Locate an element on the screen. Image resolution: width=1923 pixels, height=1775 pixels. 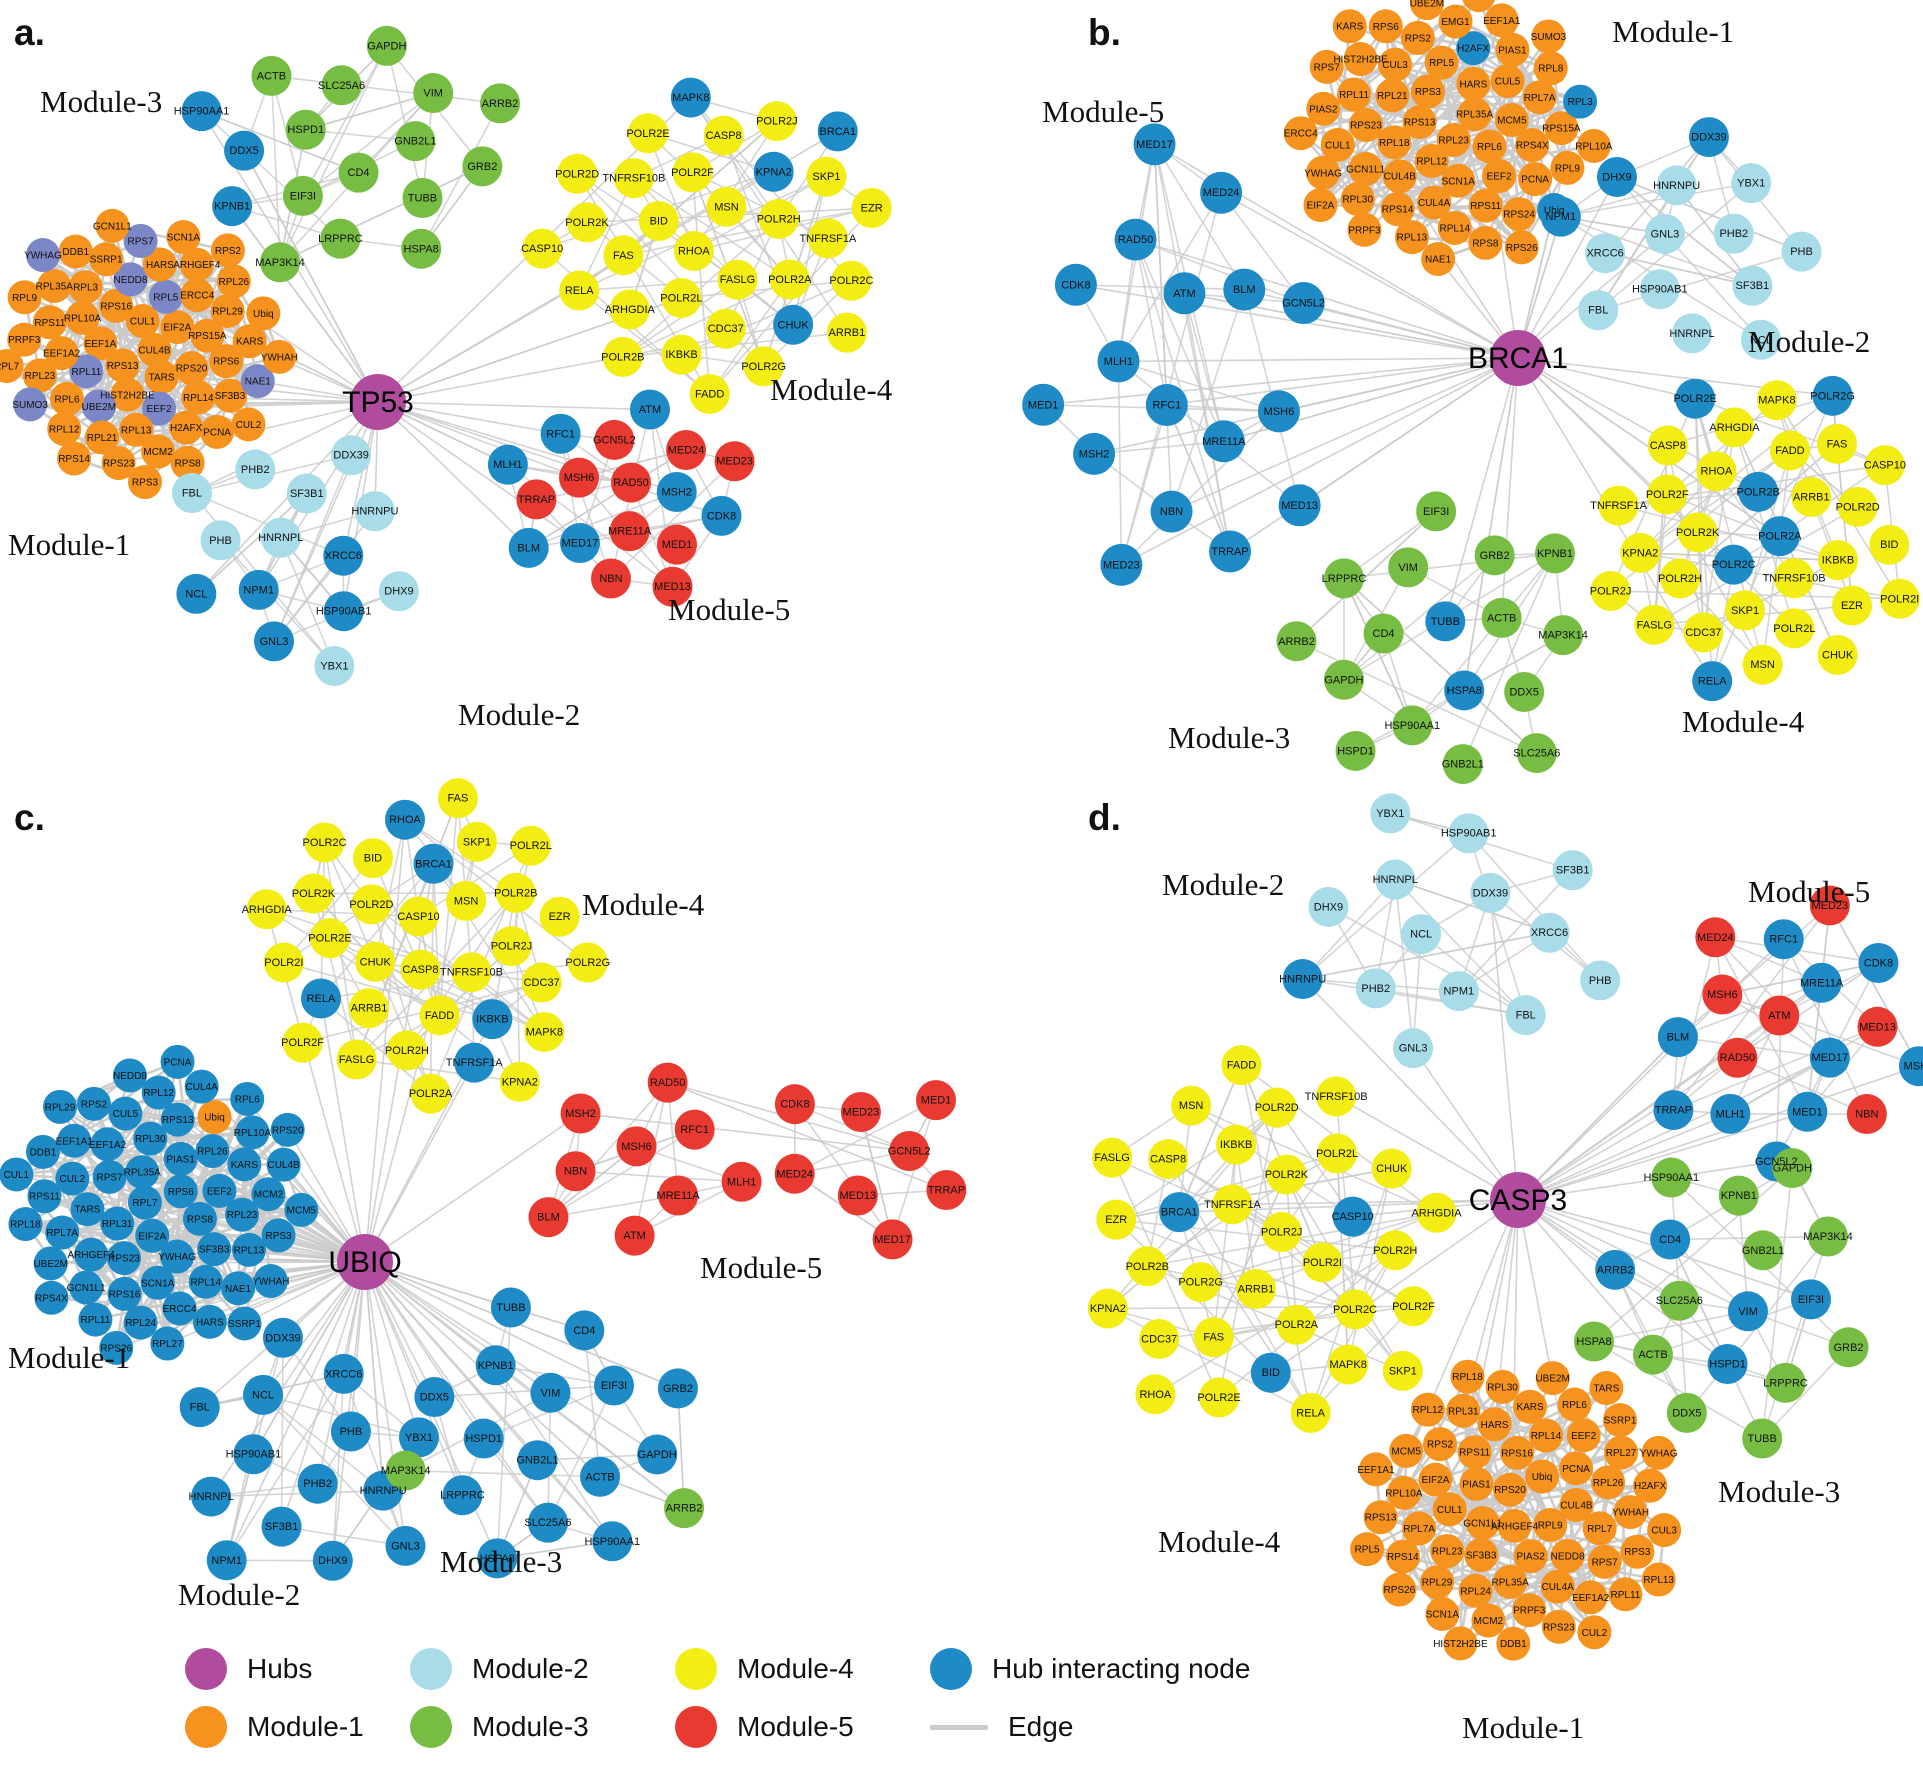
node-RPS15A is located at coordinates (207, 335).